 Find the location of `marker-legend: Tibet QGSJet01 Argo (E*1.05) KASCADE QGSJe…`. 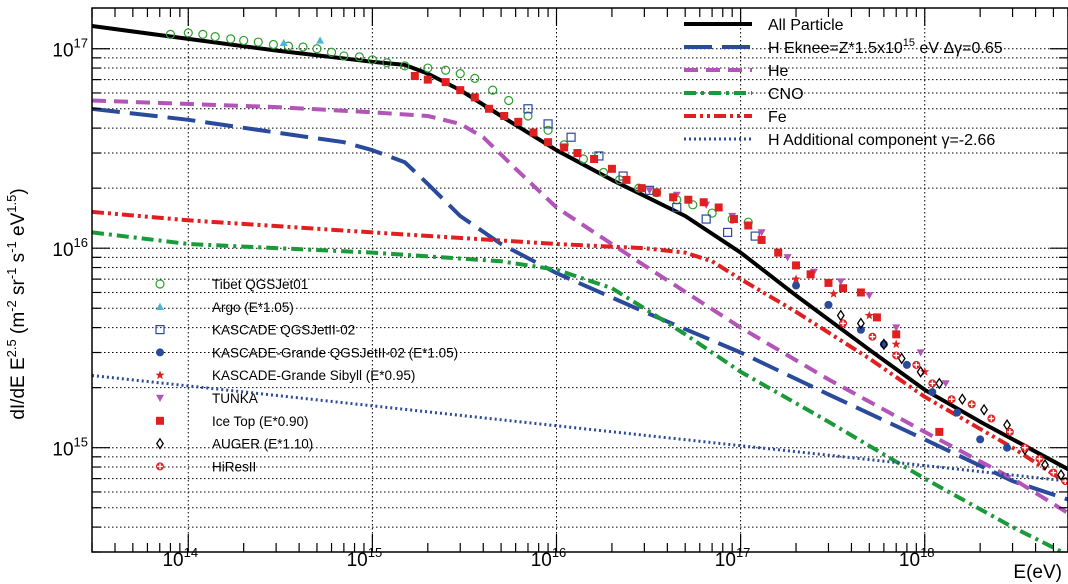

marker-legend: Tibet QGSJet01 Argo (E*1.05) KASCADE QGSJe… is located at coordinates (306, 375).